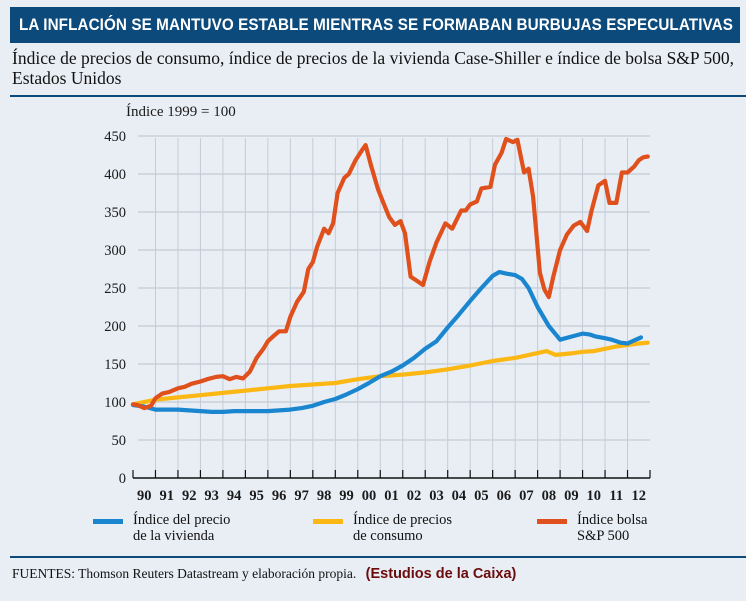  Describe the element at coordinates (612, 528) in the screenshot. I see `legend-label-sp500: Índice bolsa S&P 500` at that location.